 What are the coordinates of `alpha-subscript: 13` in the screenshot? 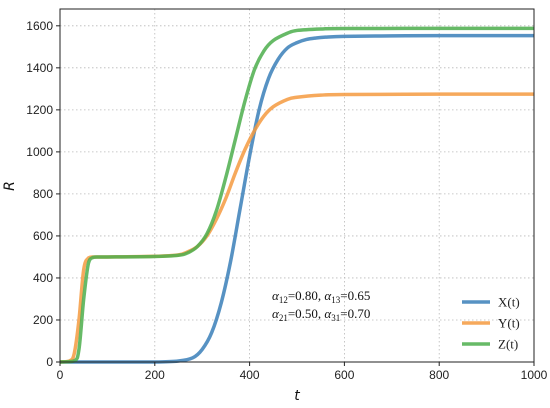 It's located at (336, 300).